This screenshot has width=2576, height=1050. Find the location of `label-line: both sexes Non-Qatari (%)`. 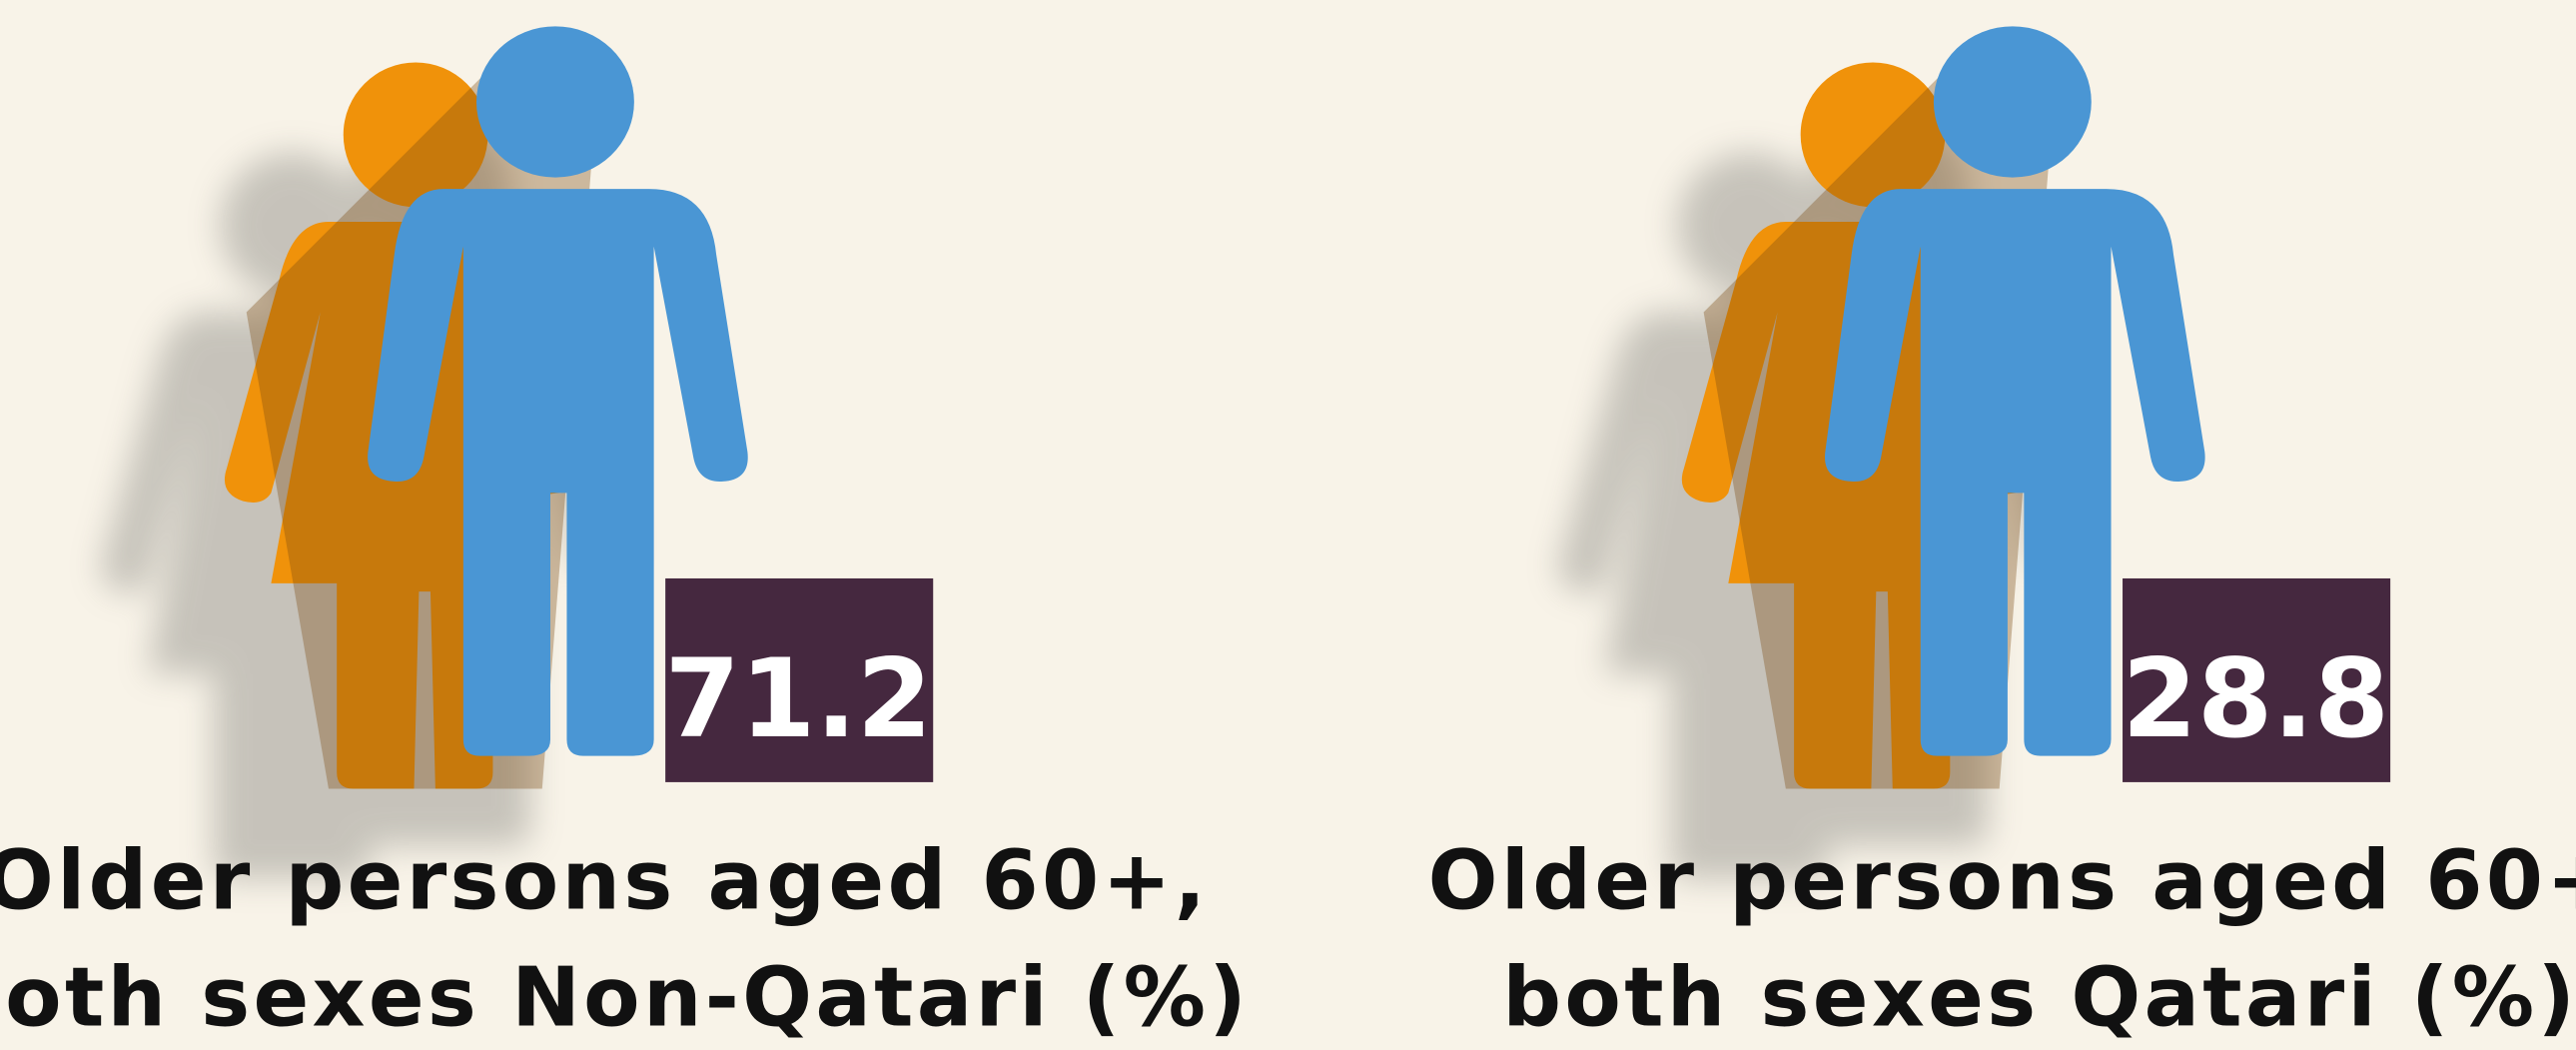

label-line: both sexes Non-Qatari (%) is located at coordinates (625, 997).